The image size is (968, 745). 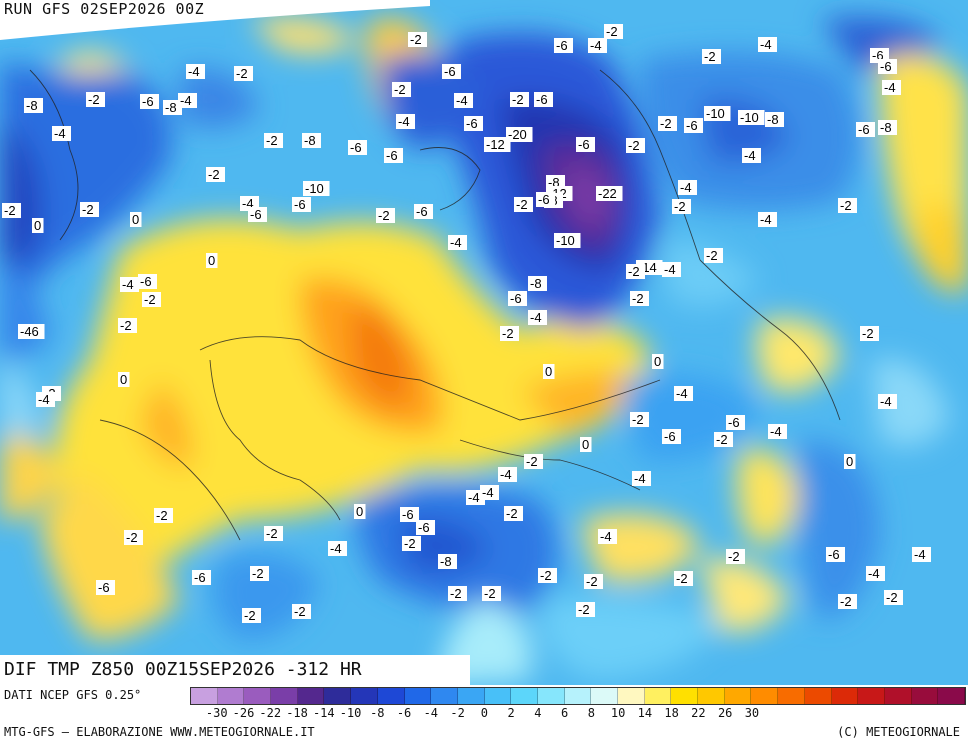 What do you see at coordinates (517, 134) in the screenshot?
I see `contour-label: -20` at bounding box center [517, 134].